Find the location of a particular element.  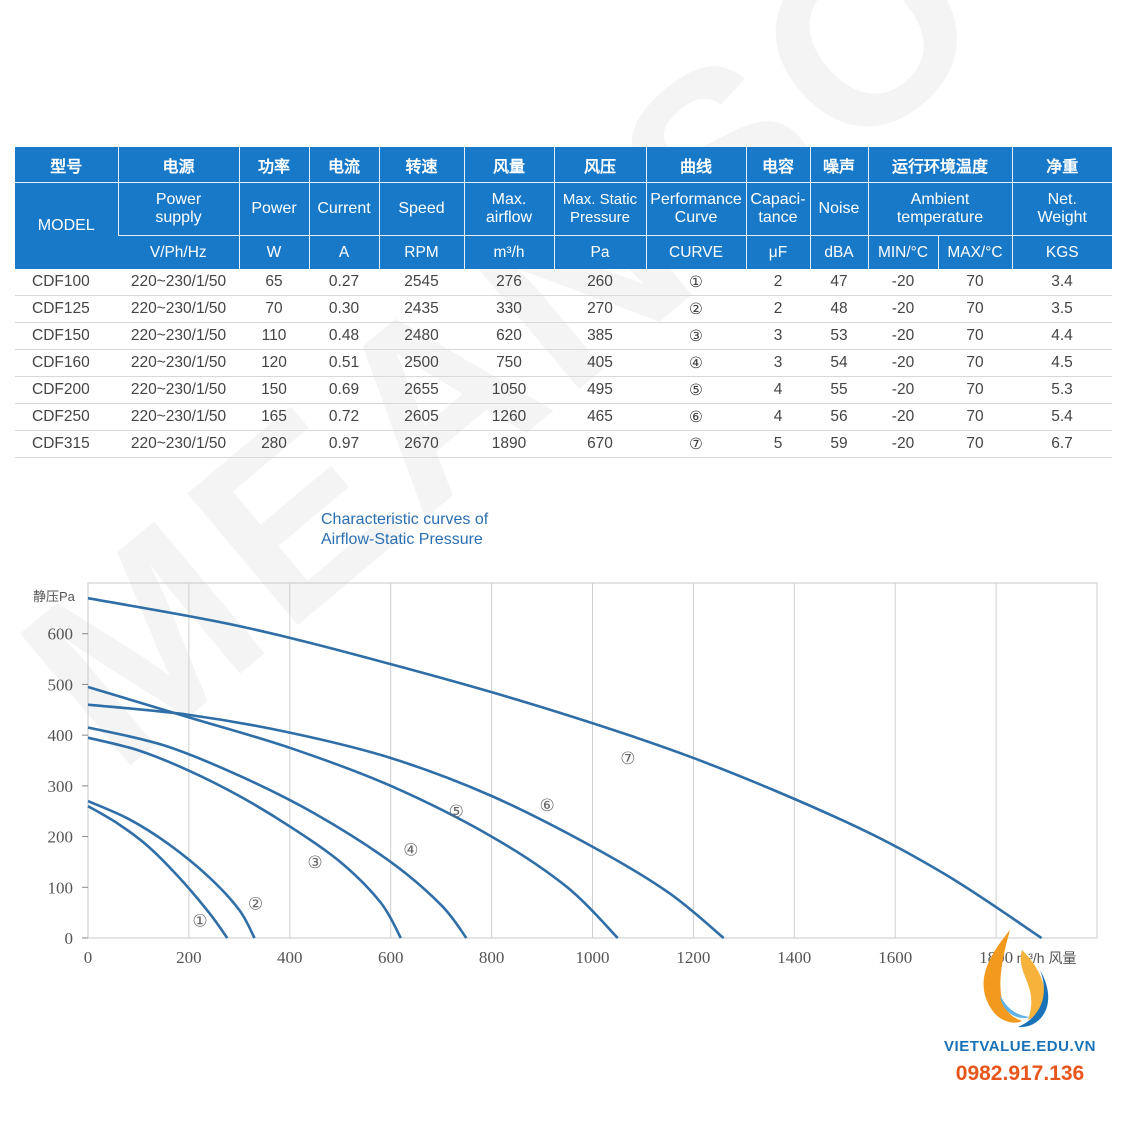

table-cell: 2605 is located at coordinates (421, 417).